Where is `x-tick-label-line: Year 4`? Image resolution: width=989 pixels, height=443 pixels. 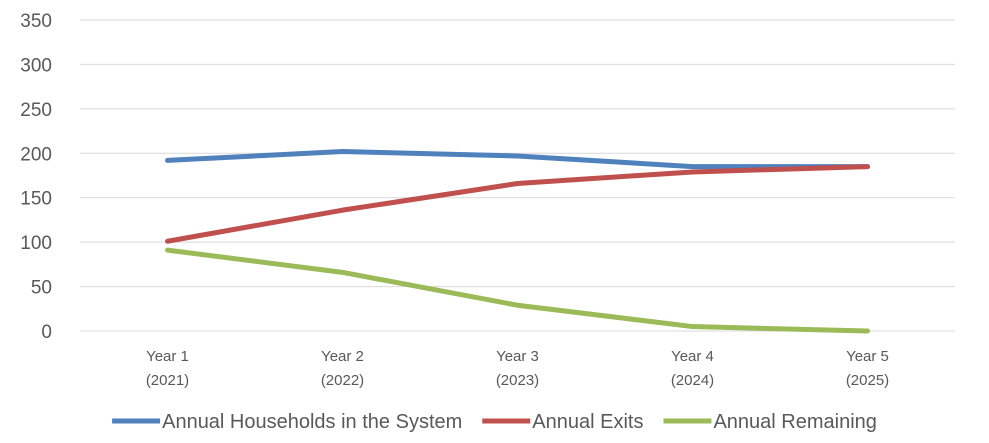
x-tick-label-line: Year 4 is located at coordinates (692, 356).